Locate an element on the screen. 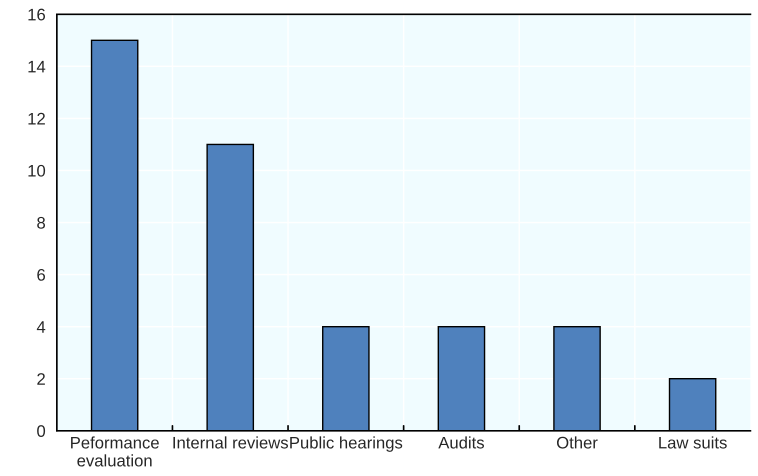  x-tick-label: Internal reviews is located at coordinates (230, 442).